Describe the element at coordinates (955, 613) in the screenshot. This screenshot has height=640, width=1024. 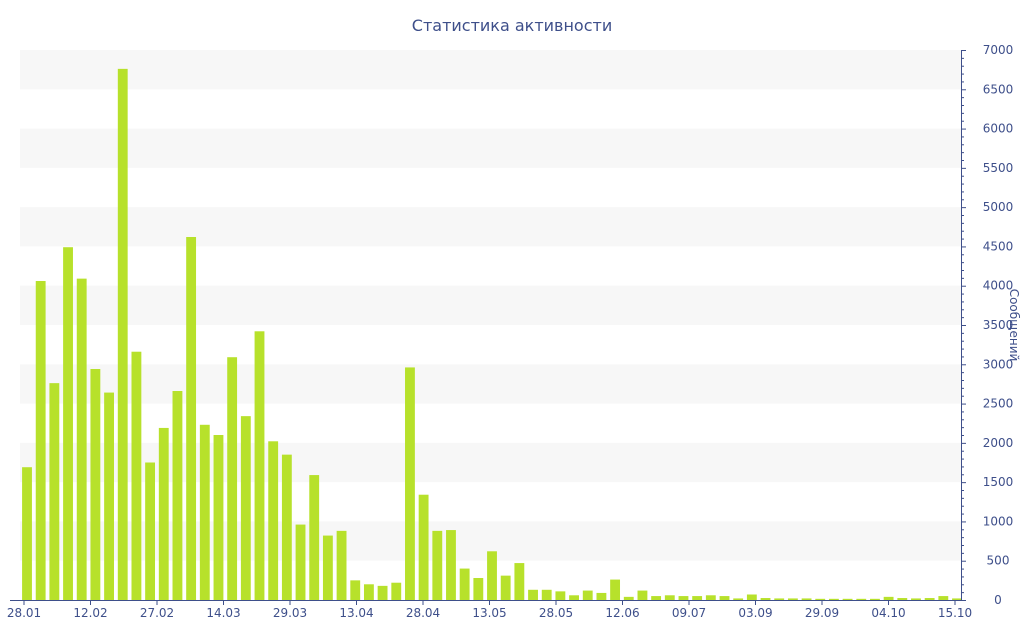
I see `x-tick-label: 15.10` at that location.